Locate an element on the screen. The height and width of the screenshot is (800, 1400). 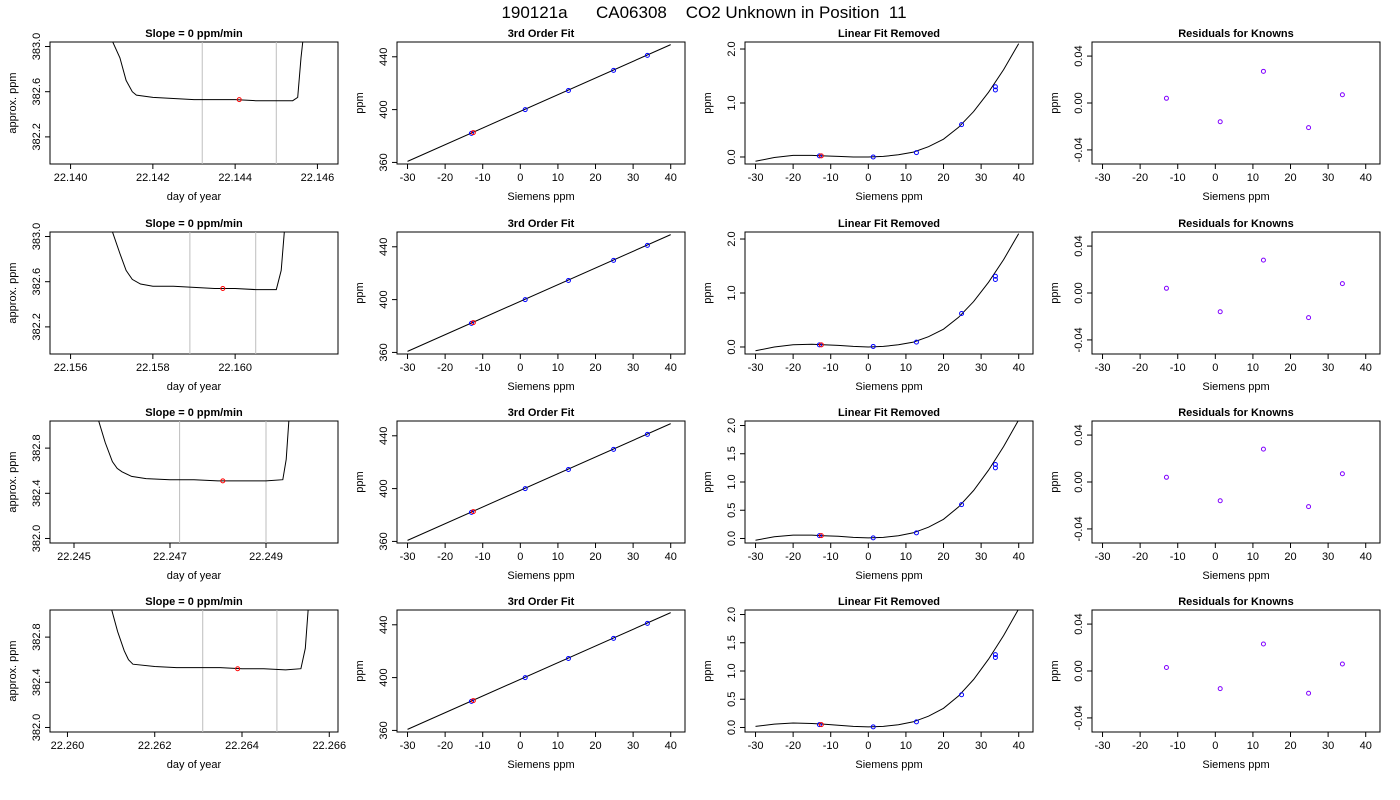
y-tick-label: 0.00 is located at coordinates (1079, 292).